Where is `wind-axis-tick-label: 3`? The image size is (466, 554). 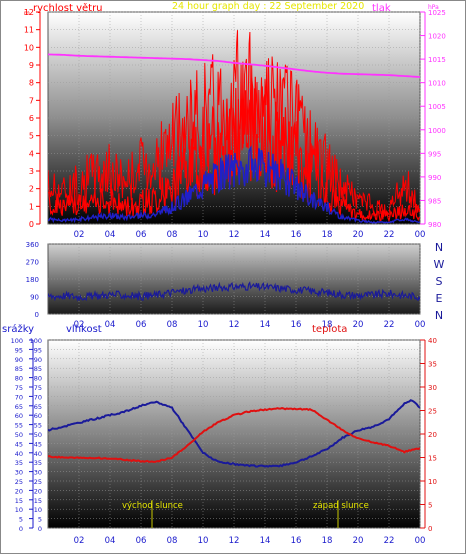 wind-axis-tick-label: 3 is located at coordinates (31, 171).